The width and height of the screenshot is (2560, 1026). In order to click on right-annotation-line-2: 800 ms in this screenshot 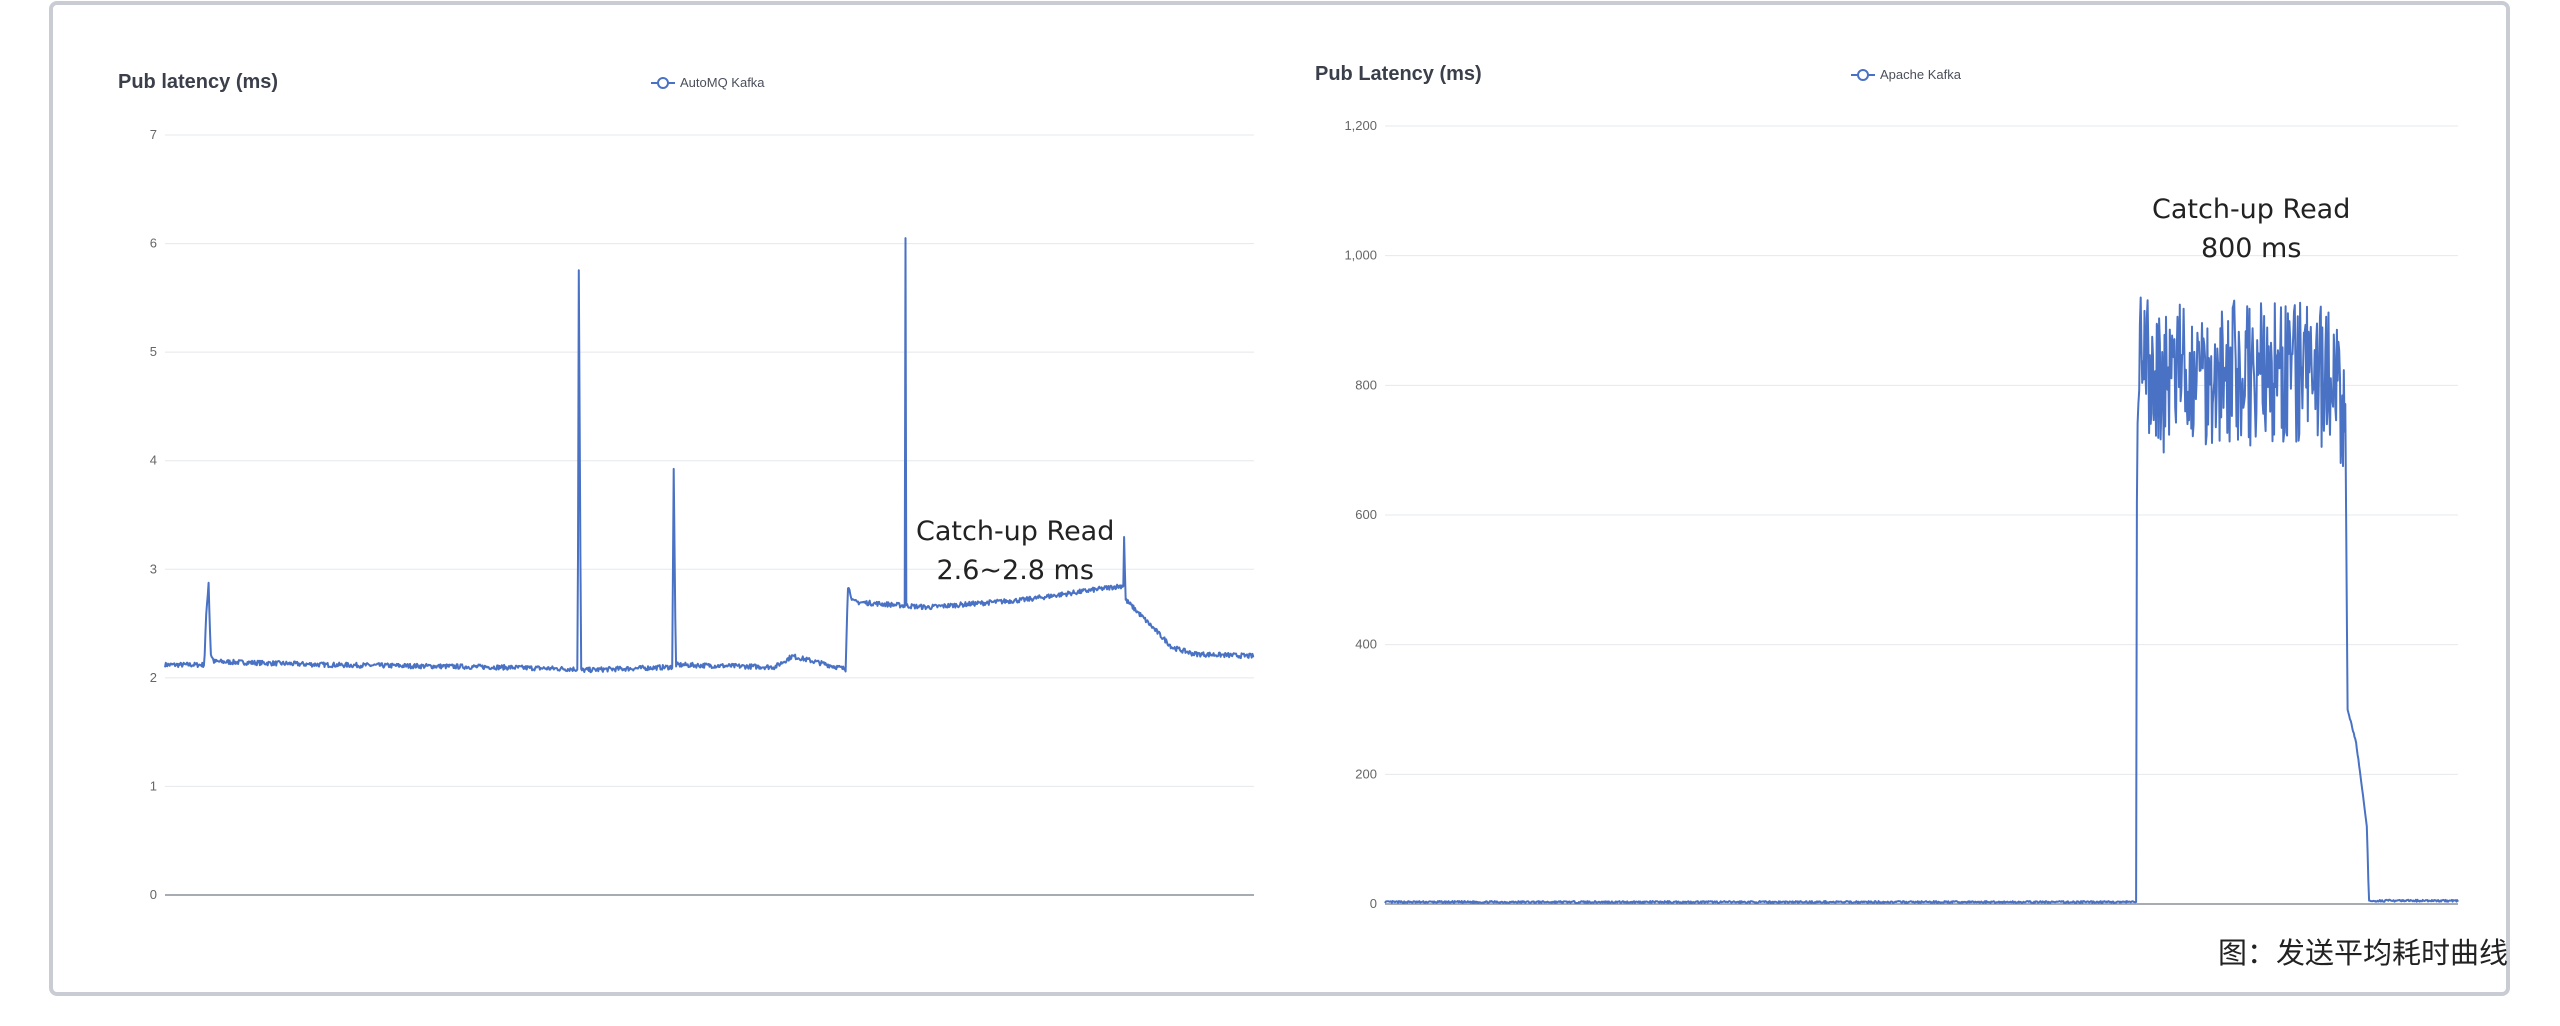, I will do `click(2251, 248)`.